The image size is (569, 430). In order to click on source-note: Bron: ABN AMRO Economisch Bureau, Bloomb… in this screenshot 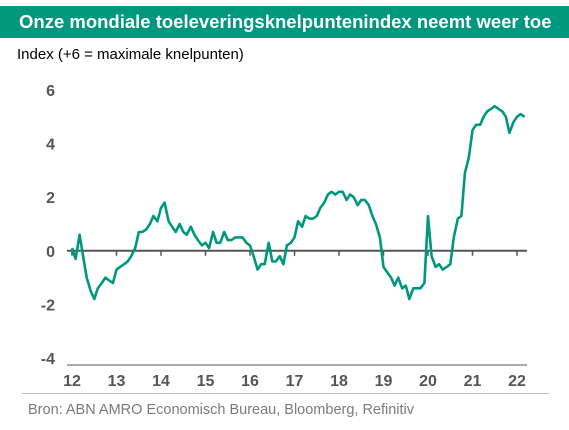, I will do `click(221, 410)`.